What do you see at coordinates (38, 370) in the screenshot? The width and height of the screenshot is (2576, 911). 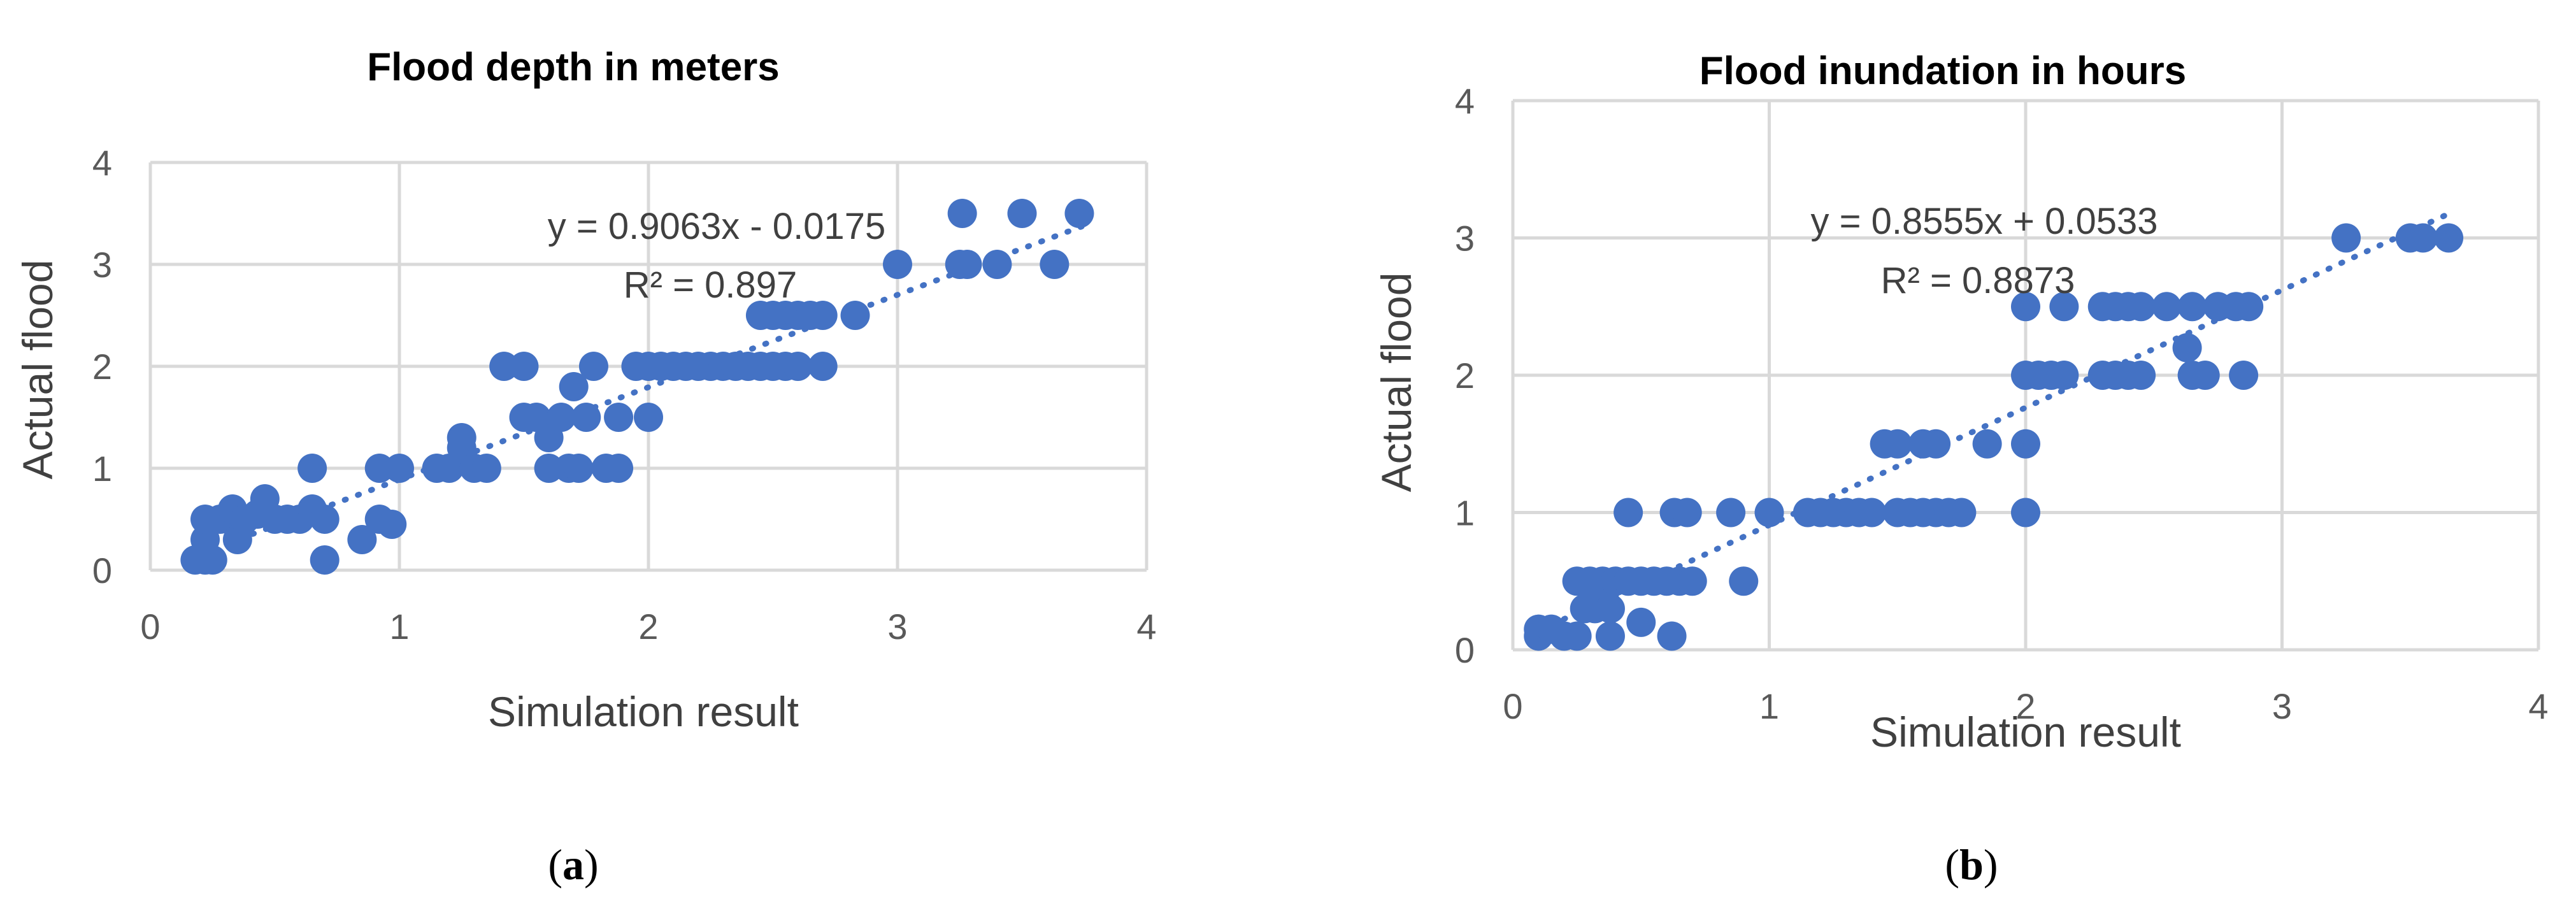 I see `y-axis-title: Actual flood` at bounding box center [38, 370].